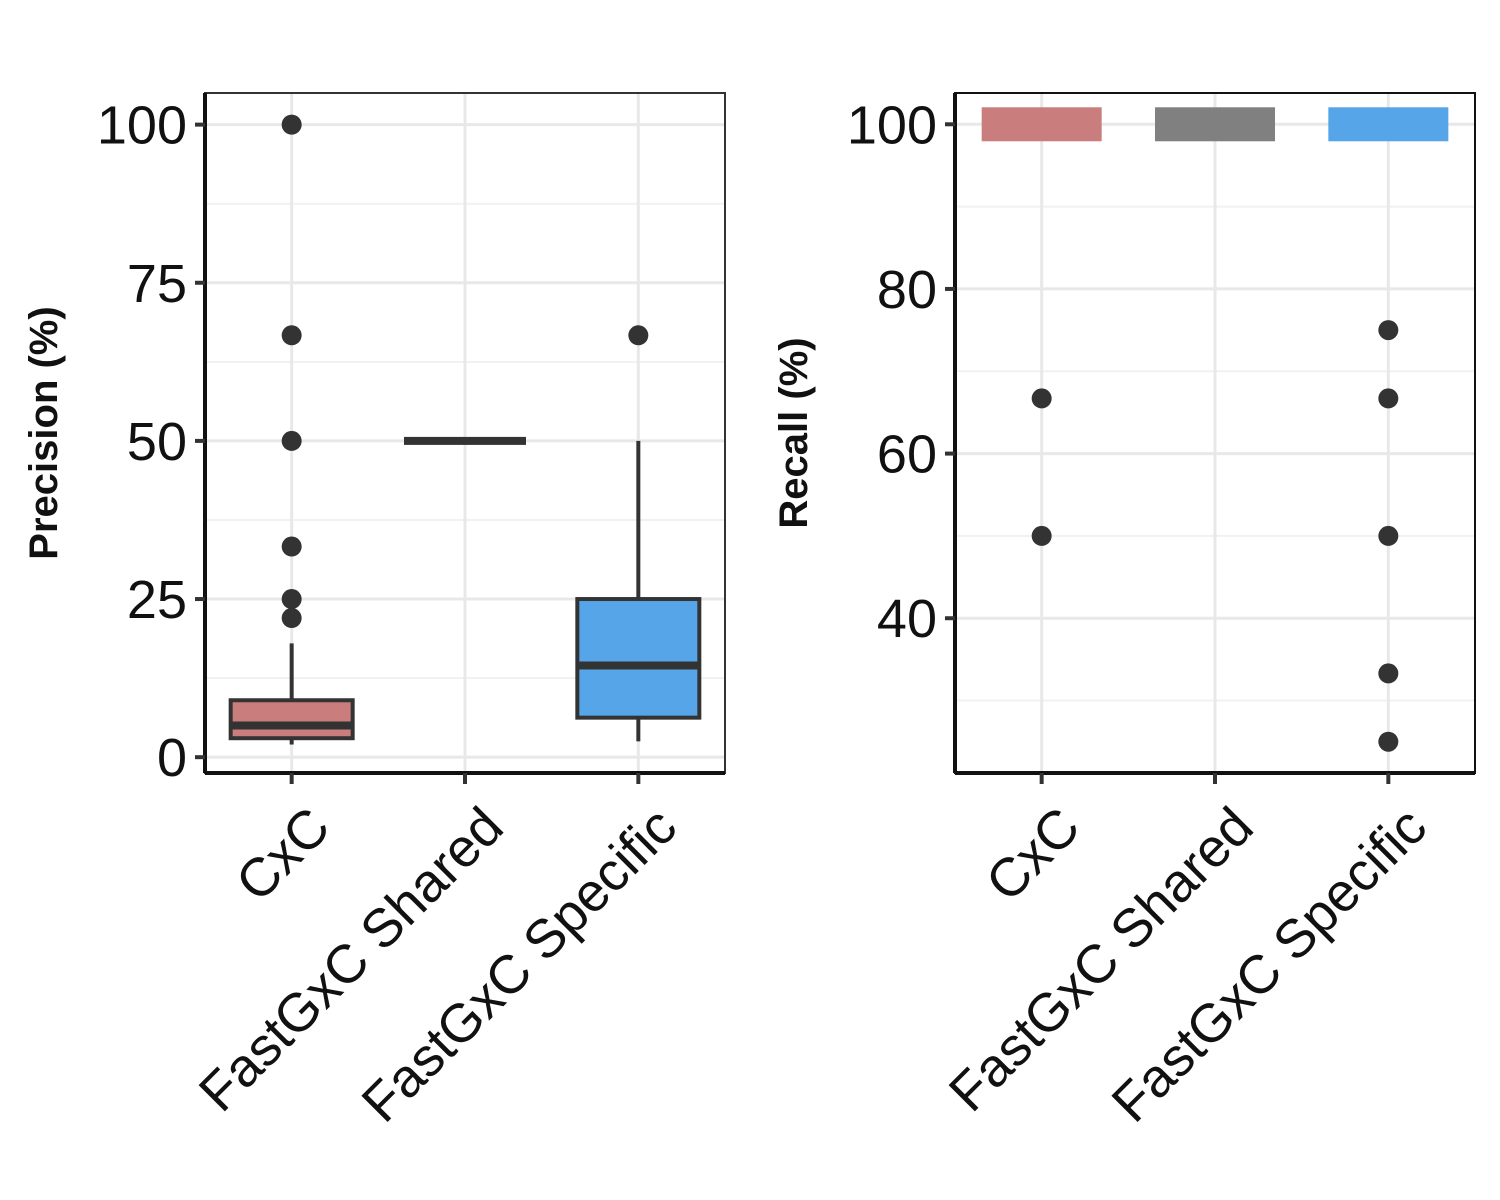 Image resolution: width=1500 pixels, height=1200 pixels. I want to click on y-tick-label: 75, so click(157, 284).